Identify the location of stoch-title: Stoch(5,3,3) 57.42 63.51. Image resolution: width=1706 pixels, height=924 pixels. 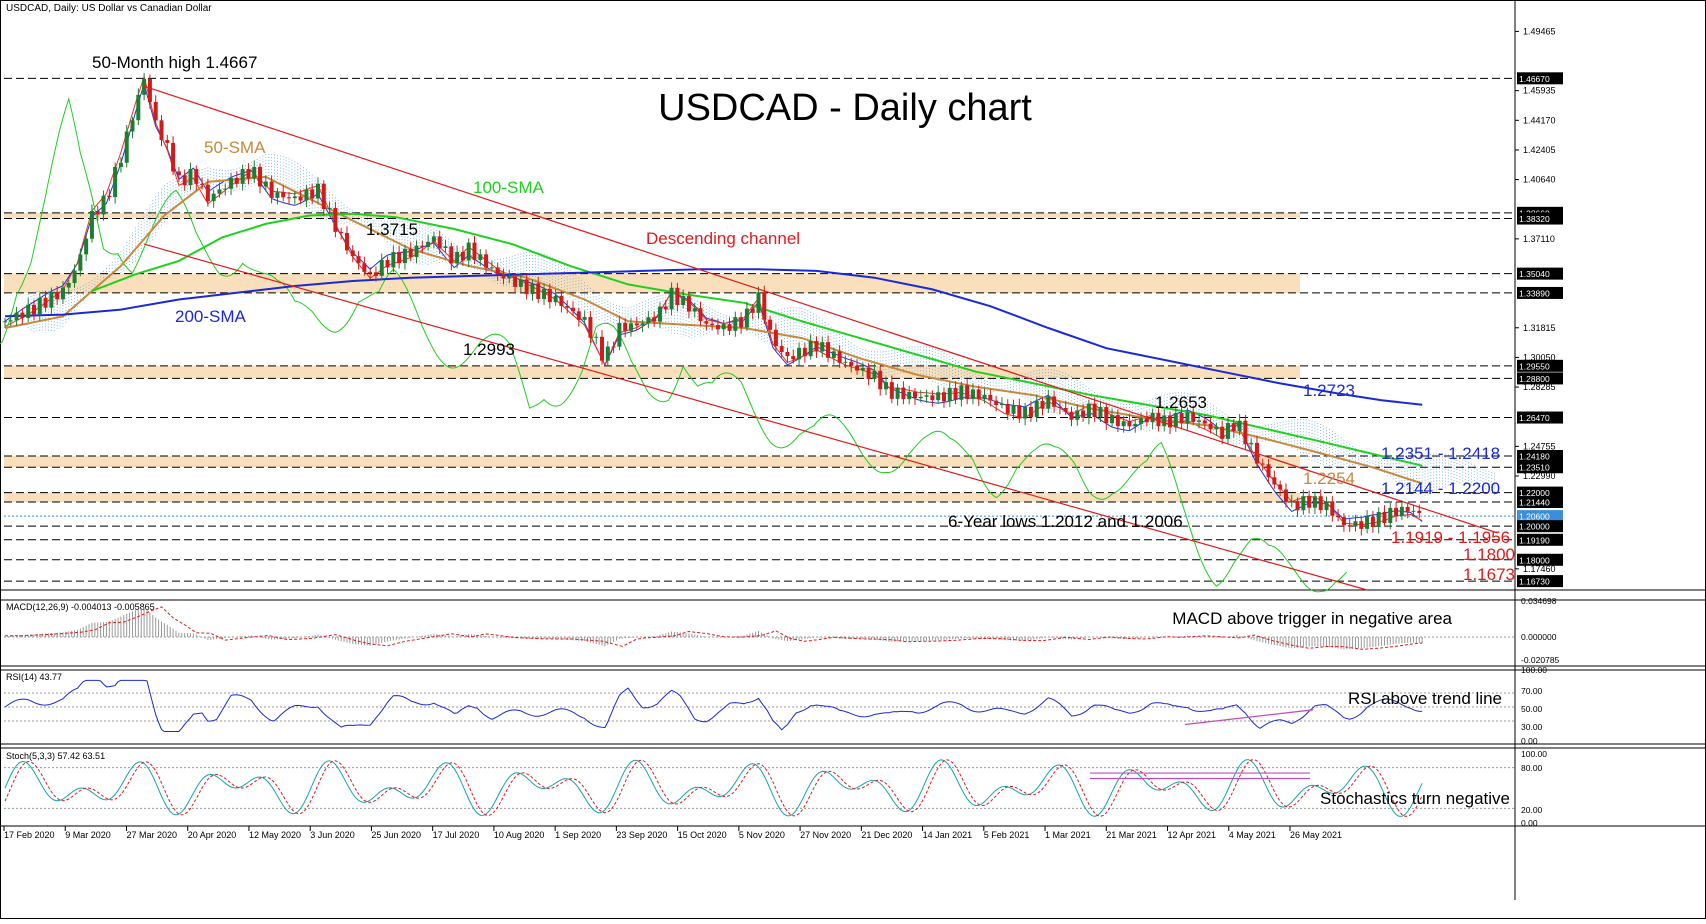
(55, 756).